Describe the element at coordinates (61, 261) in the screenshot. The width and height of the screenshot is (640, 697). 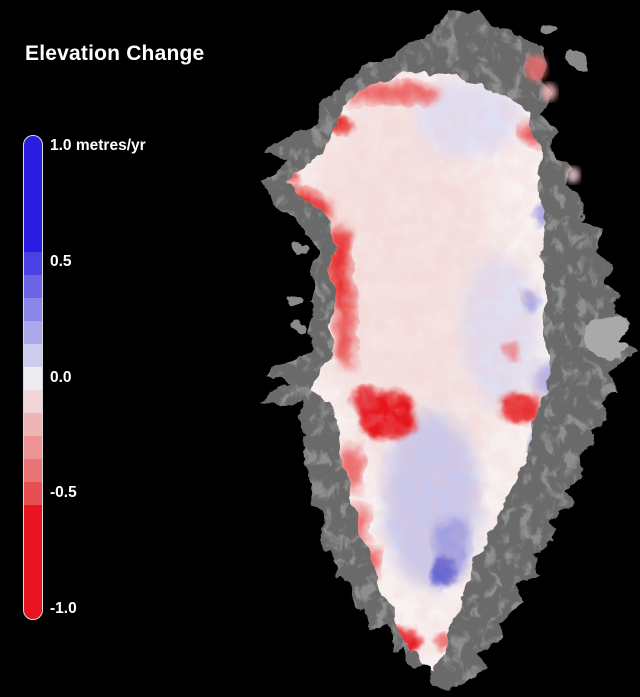
I see `colorbar-tick-0.5: 0.5` at that location.